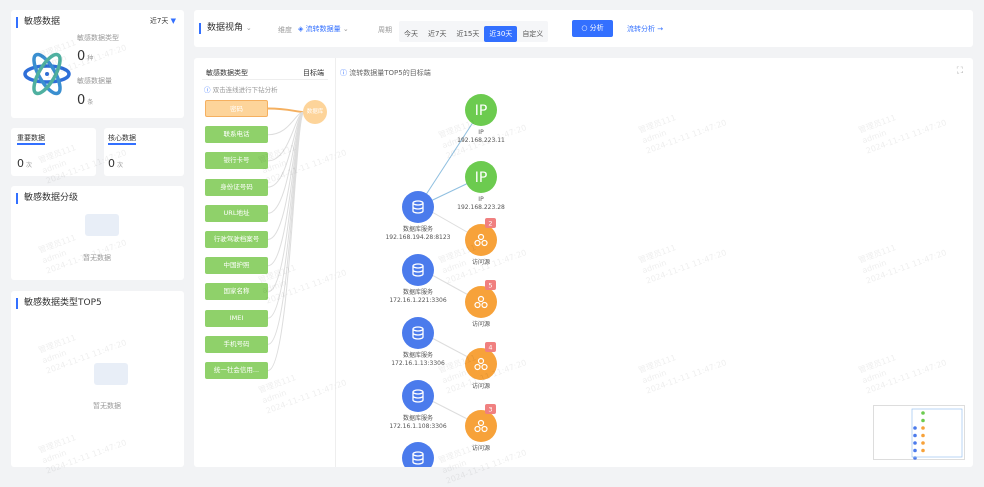 This screenshot has height=487, width=984. I want to click on type-node: 国家名称, so click(236, 292).